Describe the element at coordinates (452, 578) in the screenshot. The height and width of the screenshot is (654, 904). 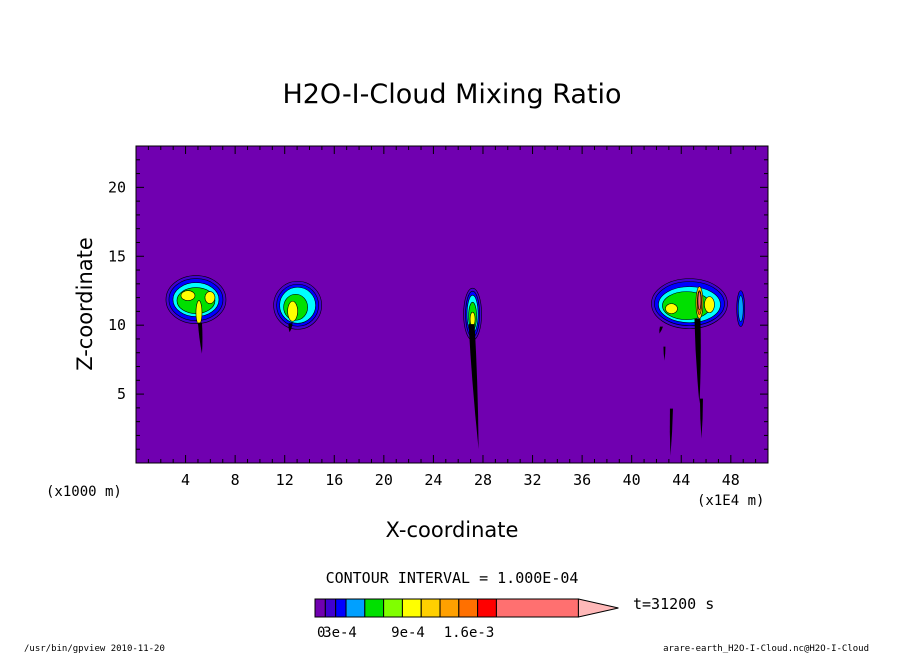
I see `contour-interval-label: CONTOUR INTERVAL = 1.000E-04` at that location.